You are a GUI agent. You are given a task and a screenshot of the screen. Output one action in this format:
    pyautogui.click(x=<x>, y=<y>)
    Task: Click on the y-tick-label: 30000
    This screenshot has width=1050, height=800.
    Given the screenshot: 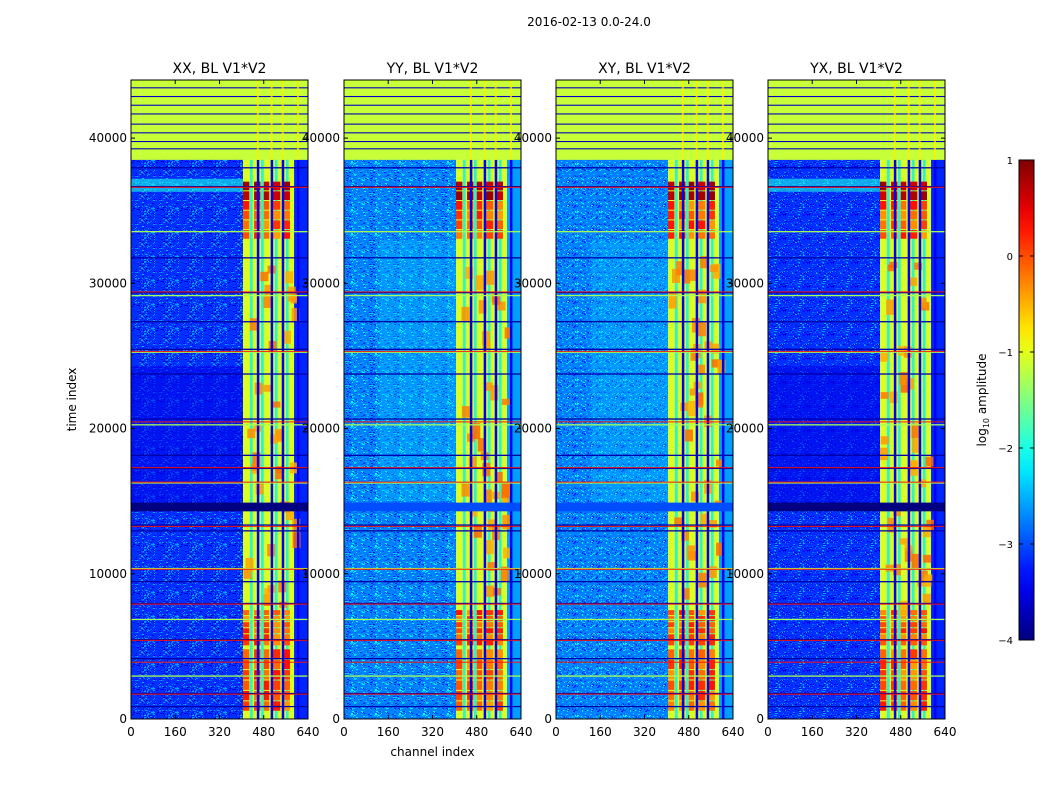 What is the action you would take?
    pyautogui.click(x=321, y=283)
    